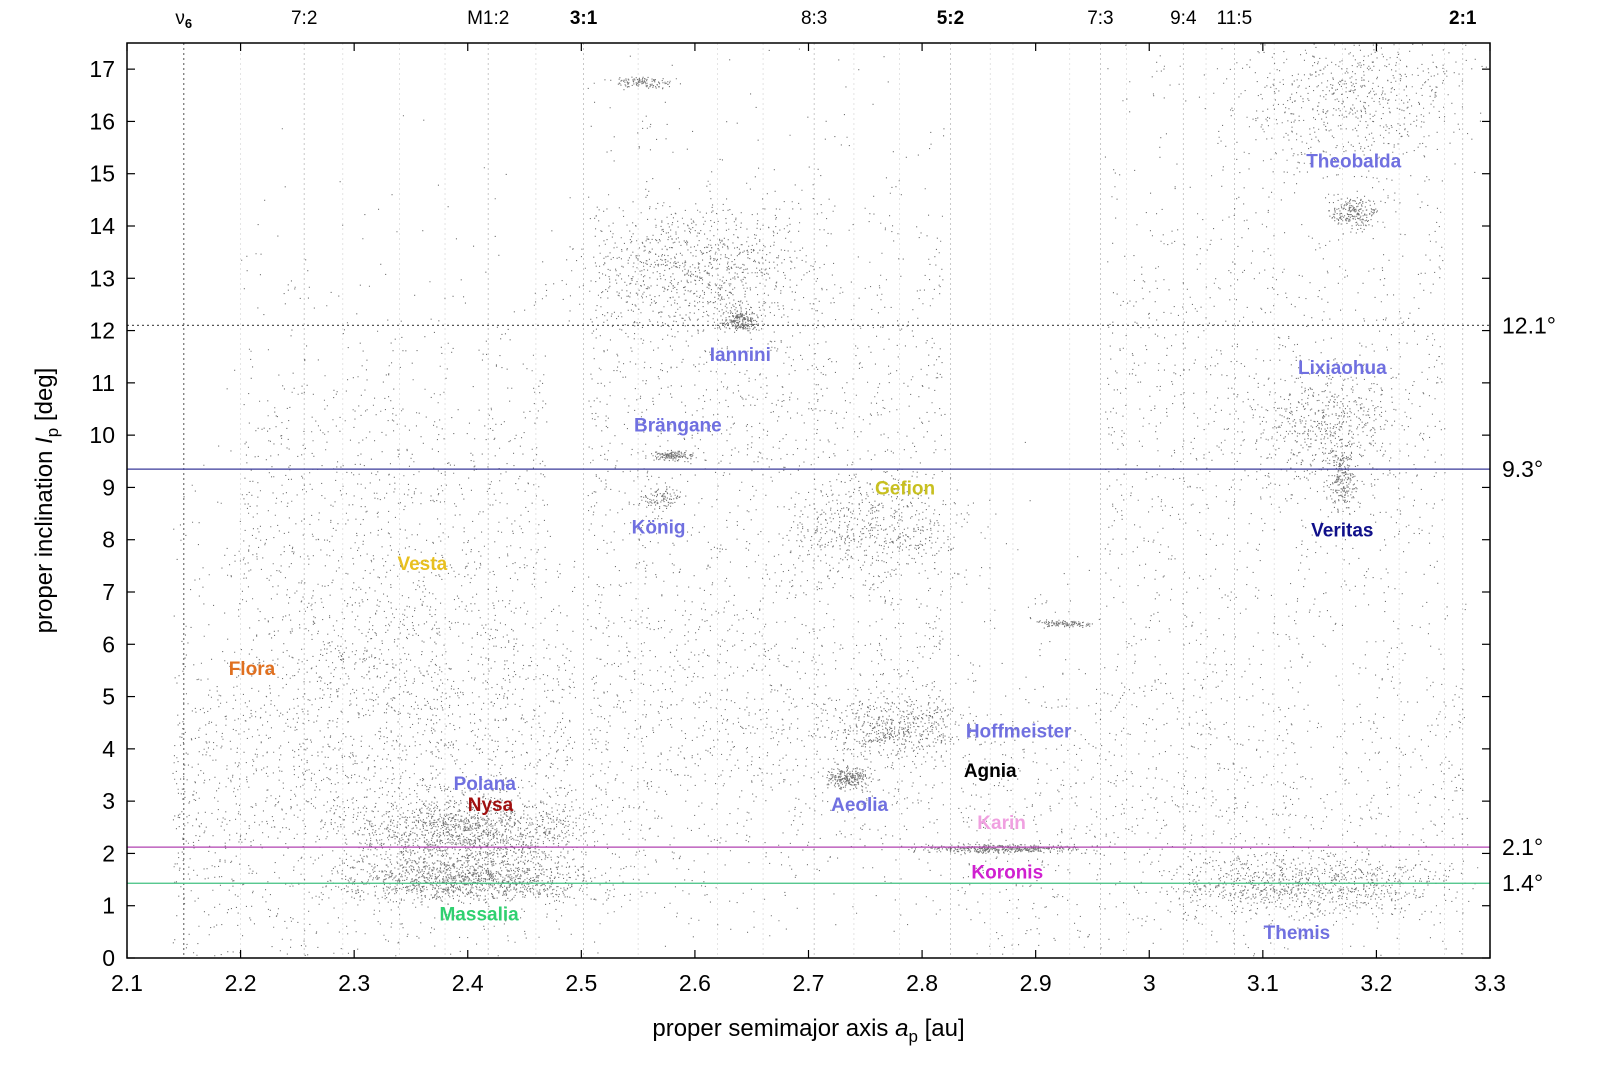 This screenshot has height=1067, width=1600. I want to click on family-label-polana: Polana, so click(485, 784).